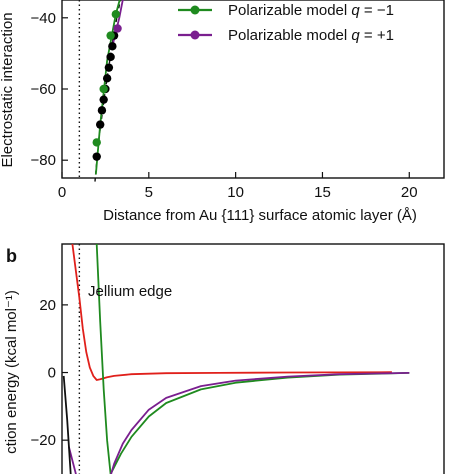  Describe the element at coordinates (11, 256) in the screenshot. I see `panel-b-label: b` at that location.